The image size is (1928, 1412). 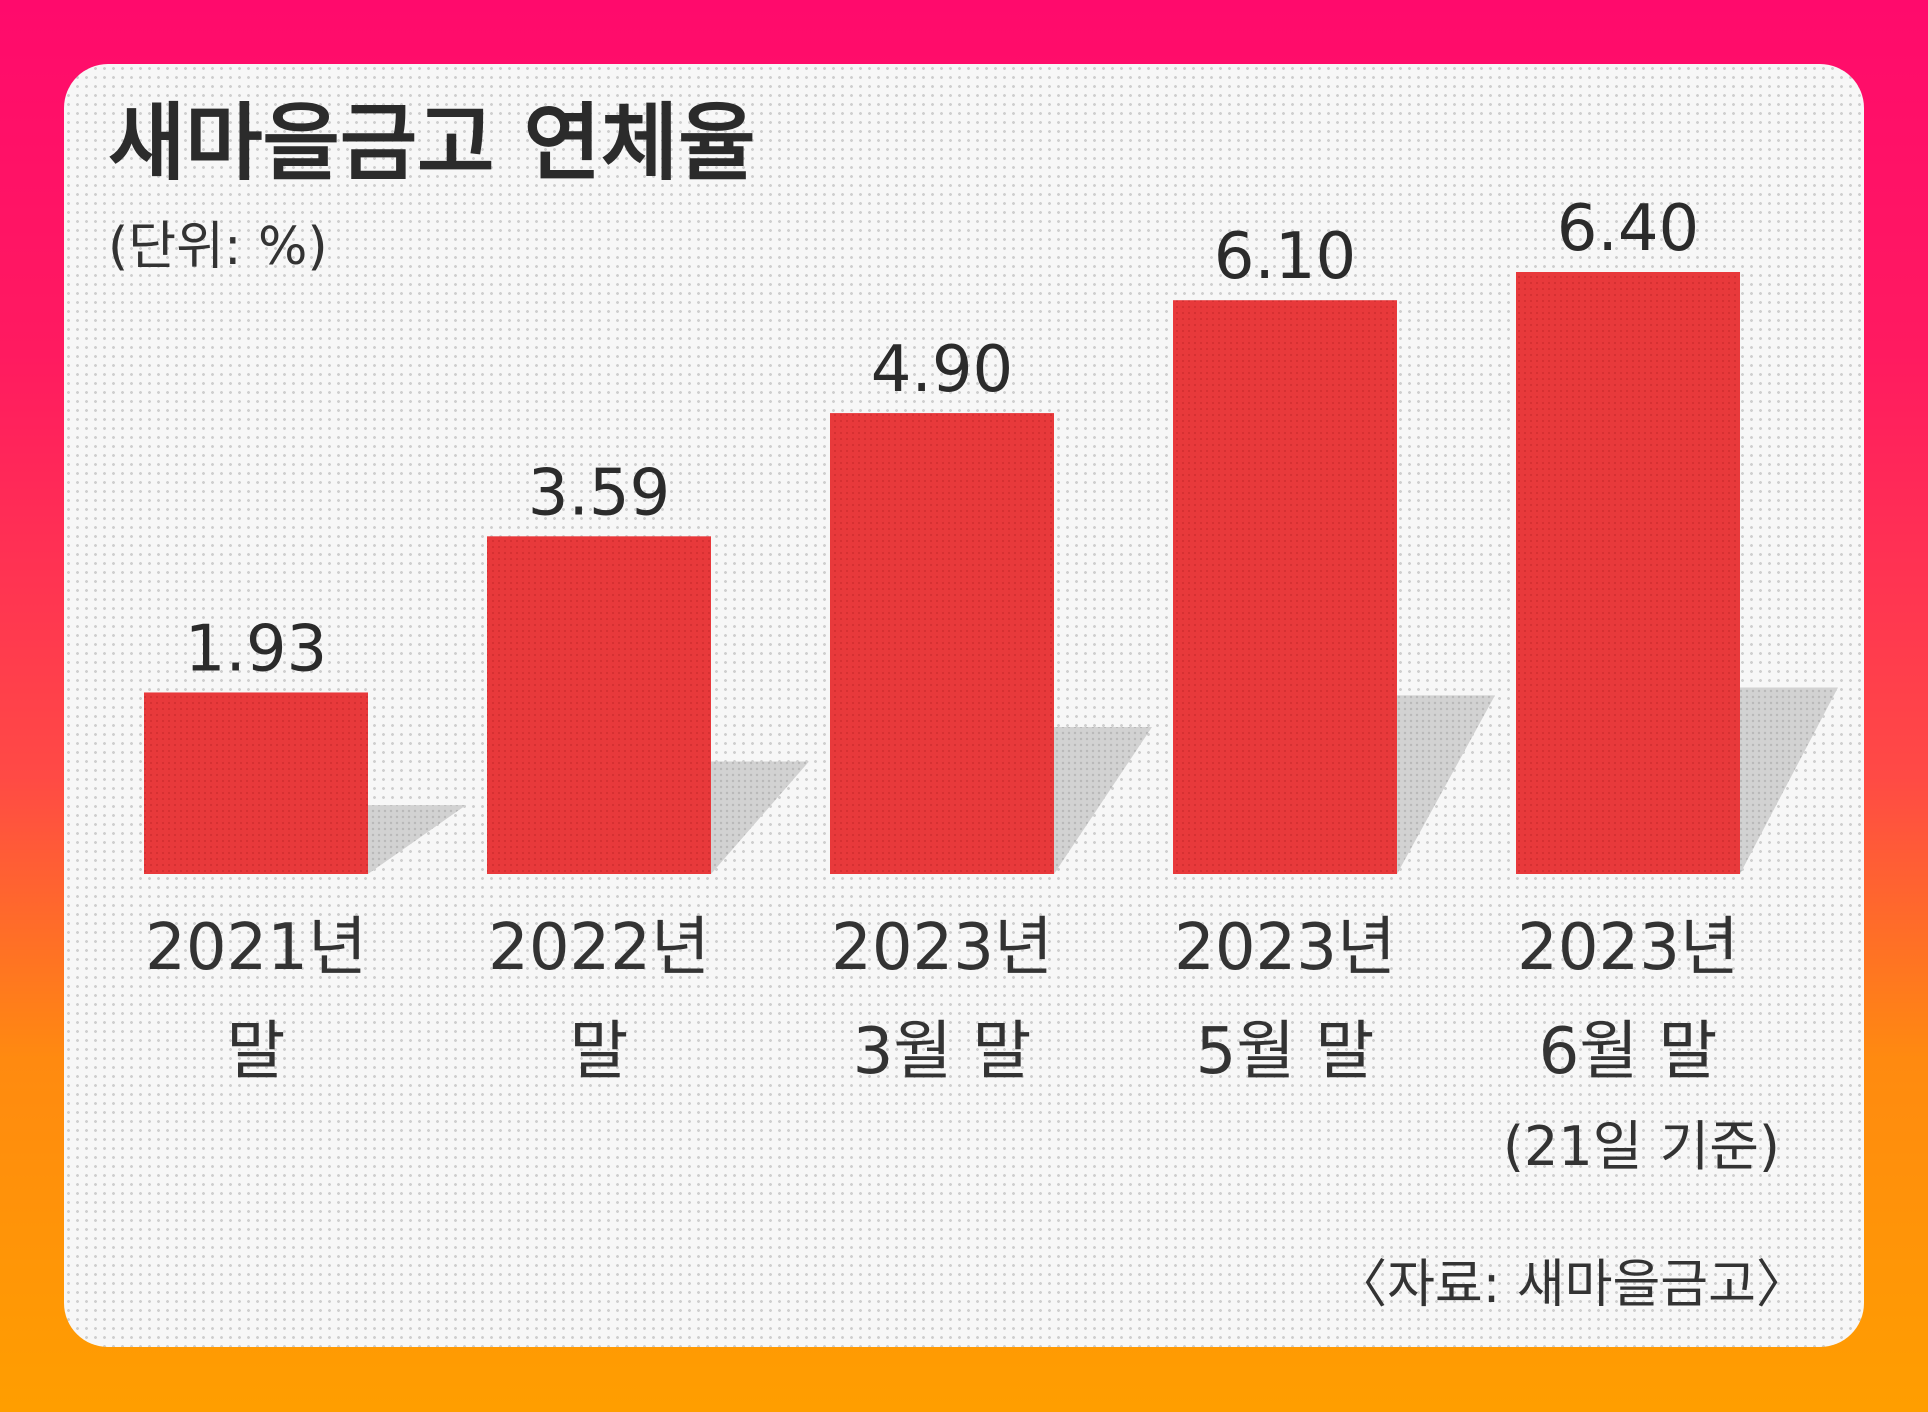 I want to click on category-label: (21일 기준), so click(x=1641, y=1146).